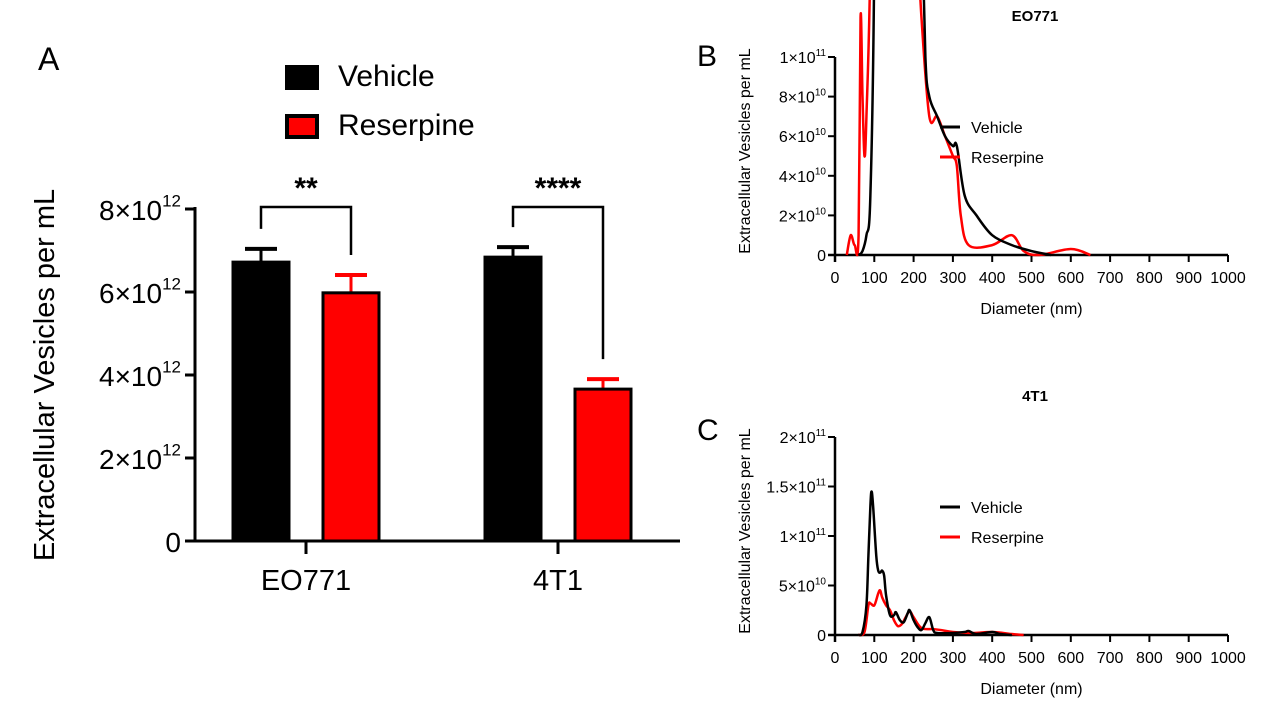 The width and height of the screenshot is (1284, 705). What do you see at coordinates (603, 465) in the screenshot?
I see `bar-reserpine-4t1` at bounding box center [603, 465].